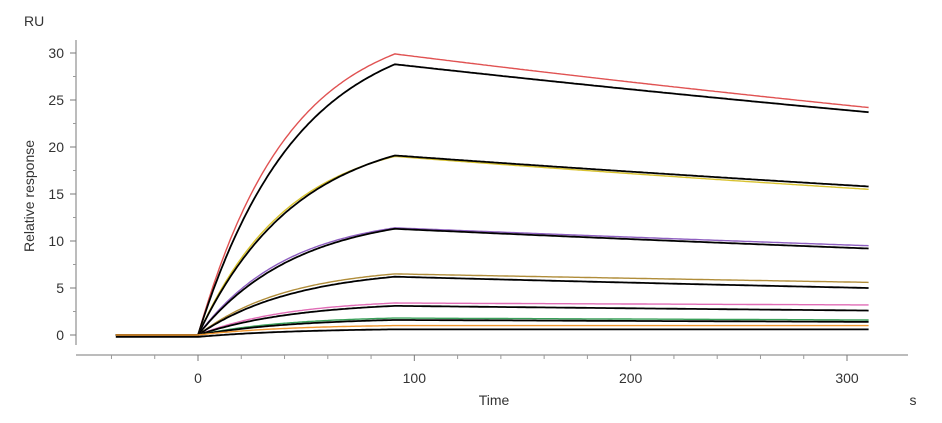 The height and width of the screenshot is (423, 942). Describe the element at coordinates (60, 335) in the screenshot. I see `y-tick-label: 0` at that location.